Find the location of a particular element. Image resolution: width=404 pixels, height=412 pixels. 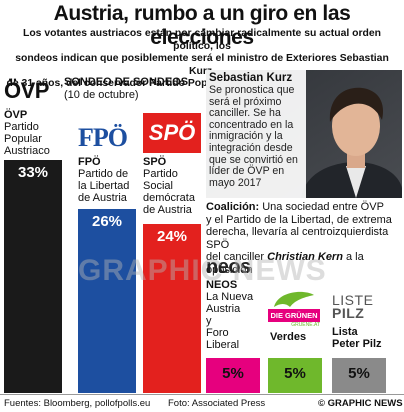

leaf-icon is located at coordinates (294, 299).